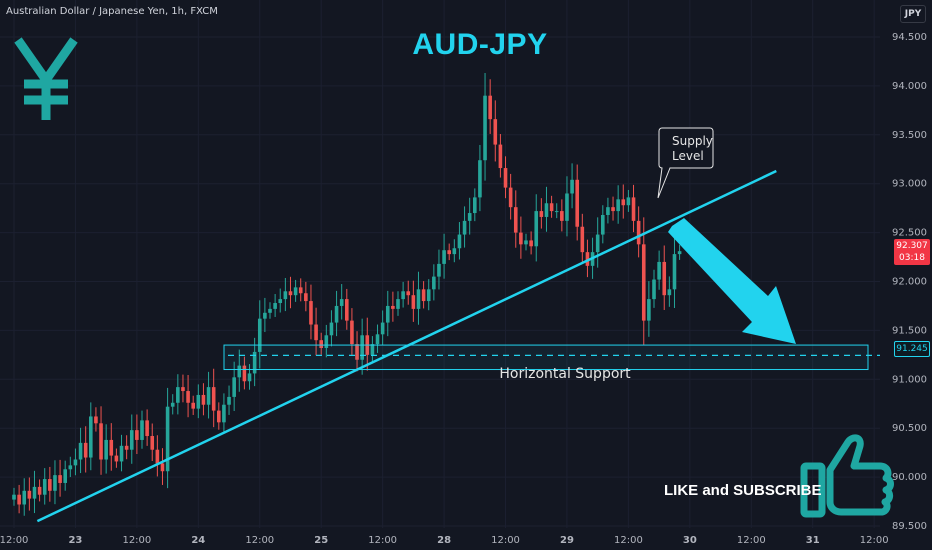 This screenshot has width=932, height=550. What do you see at coordinates (198, 540) in the screenshot?
I see `x-tick-label: 24` at bounding box center [198, 540].